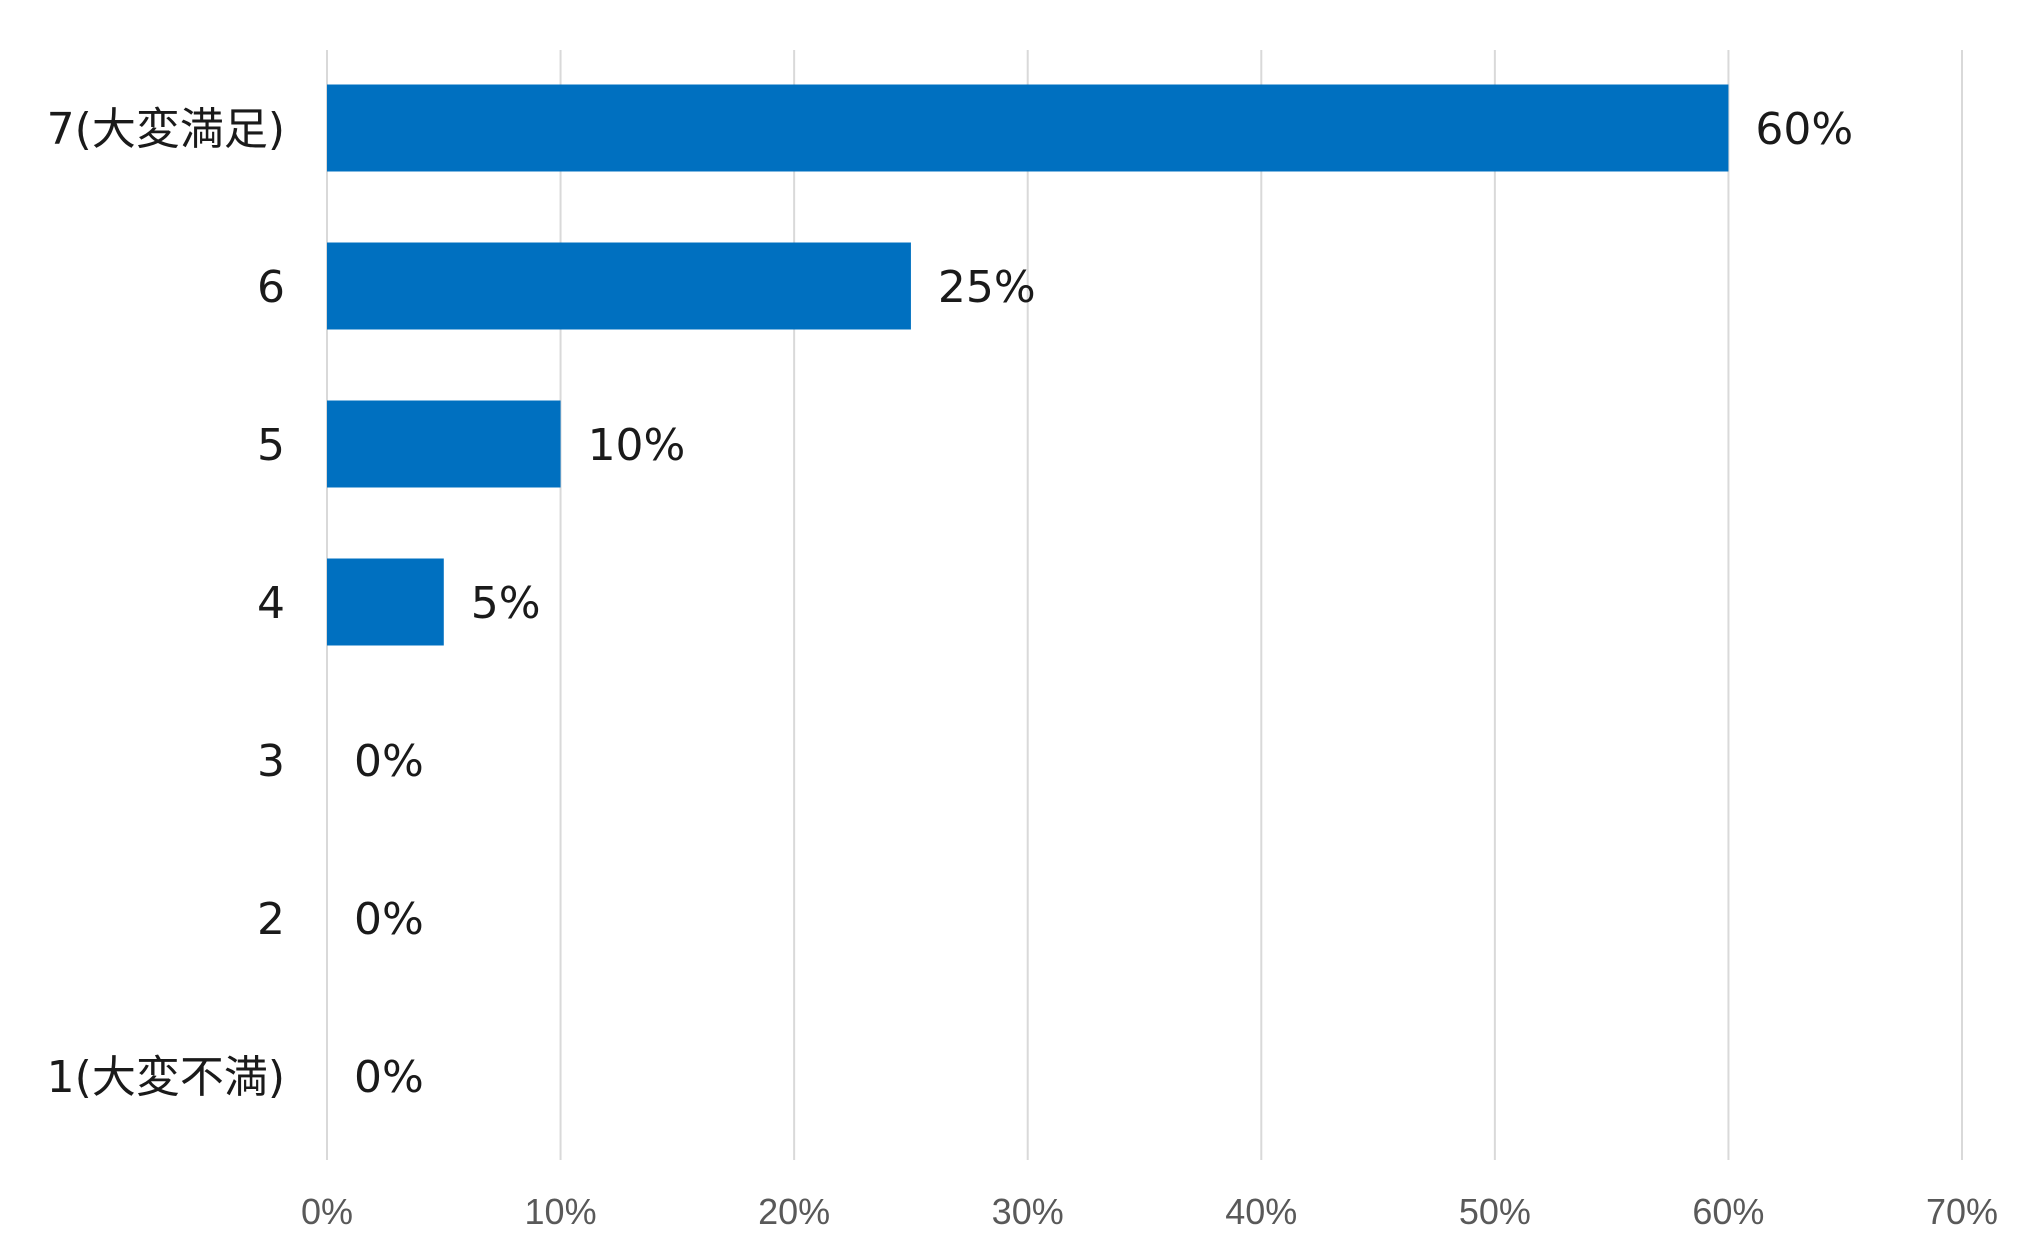  Describe the element at coordinates (1261, 1211) in the screenshot. I see `x-tick-label: 40%` at that location.